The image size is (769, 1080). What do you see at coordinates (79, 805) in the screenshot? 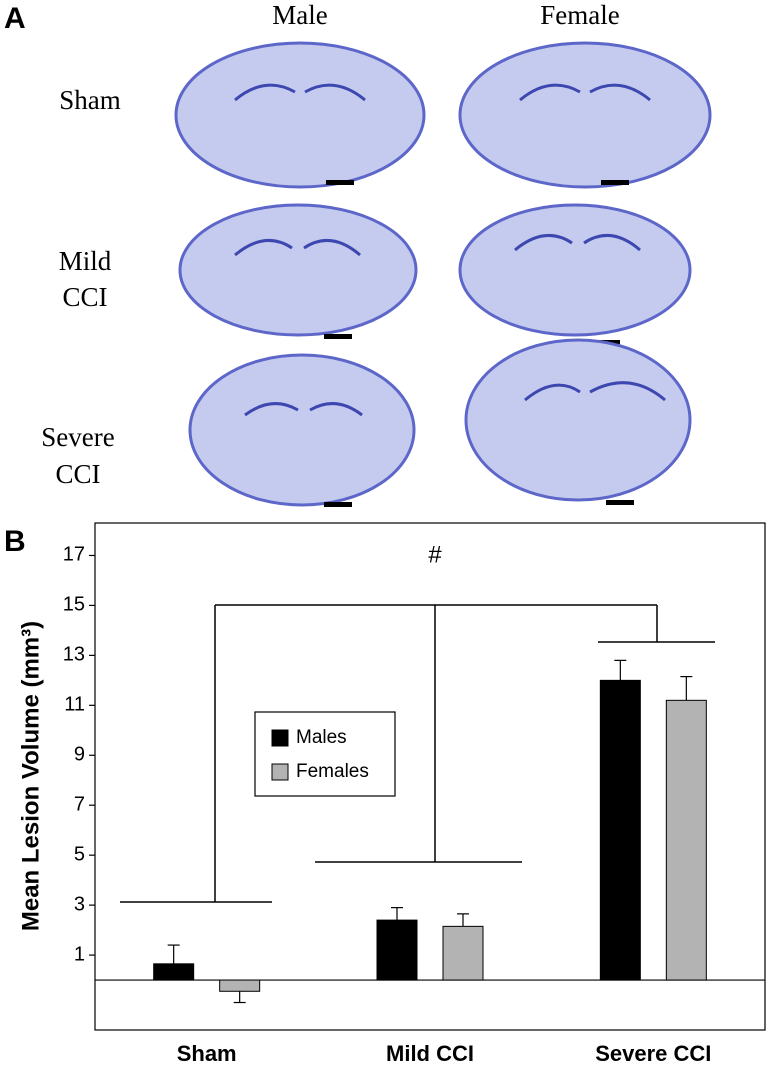
I see `y-tick-label: 7` at bounding box center [79, 805].